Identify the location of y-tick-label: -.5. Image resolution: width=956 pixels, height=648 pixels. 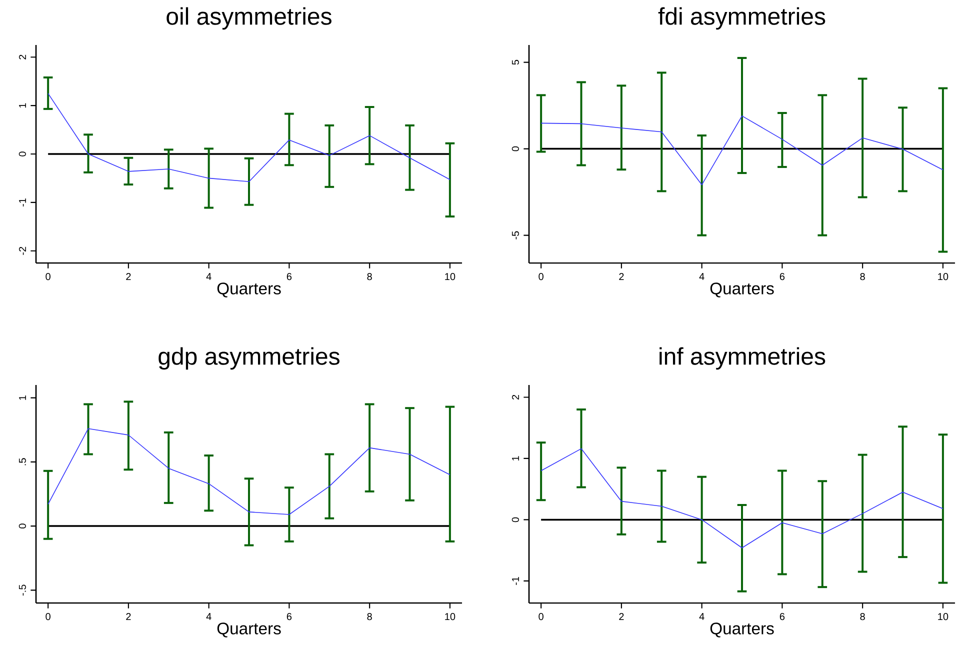
(22, 590).